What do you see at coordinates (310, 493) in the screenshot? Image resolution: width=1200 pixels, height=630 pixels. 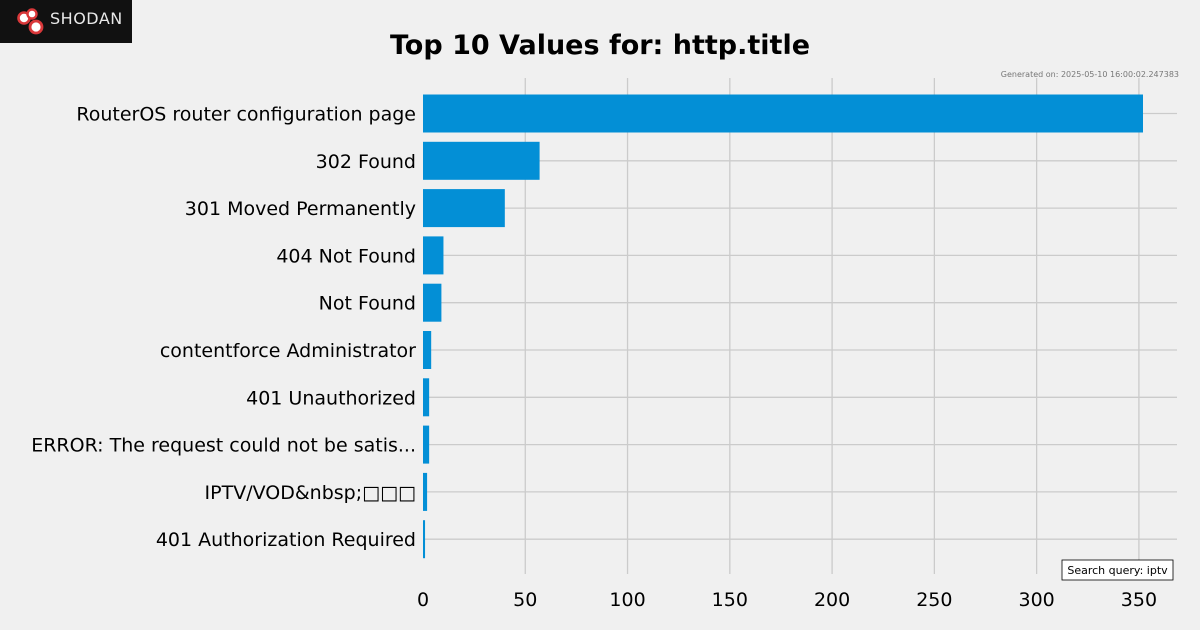 I see `category-label: IPTV/VOD&nbsp;□□□` at bounding box center [310, 493].